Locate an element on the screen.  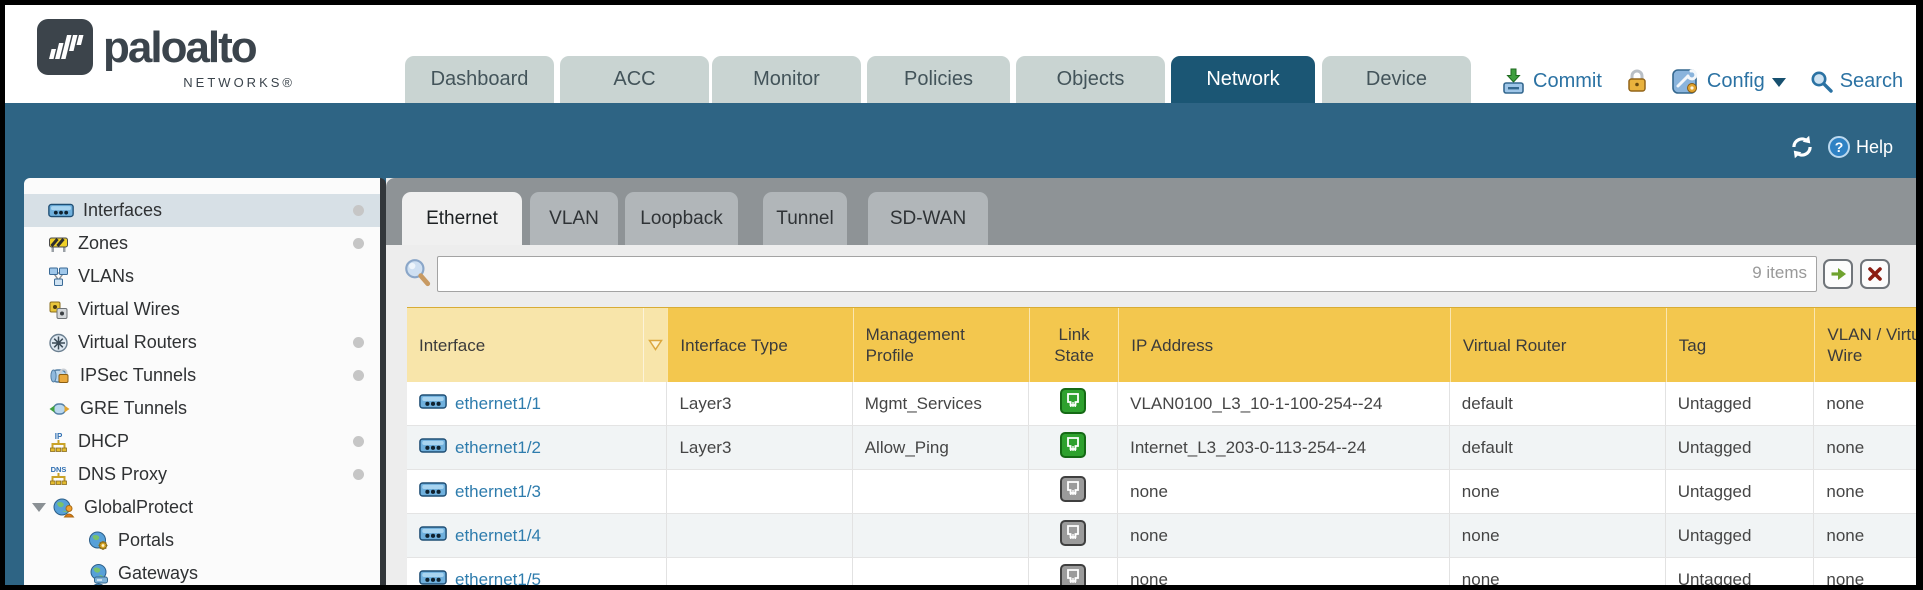
subtab-loopback: Loopback is located at coordinates (681, 218).